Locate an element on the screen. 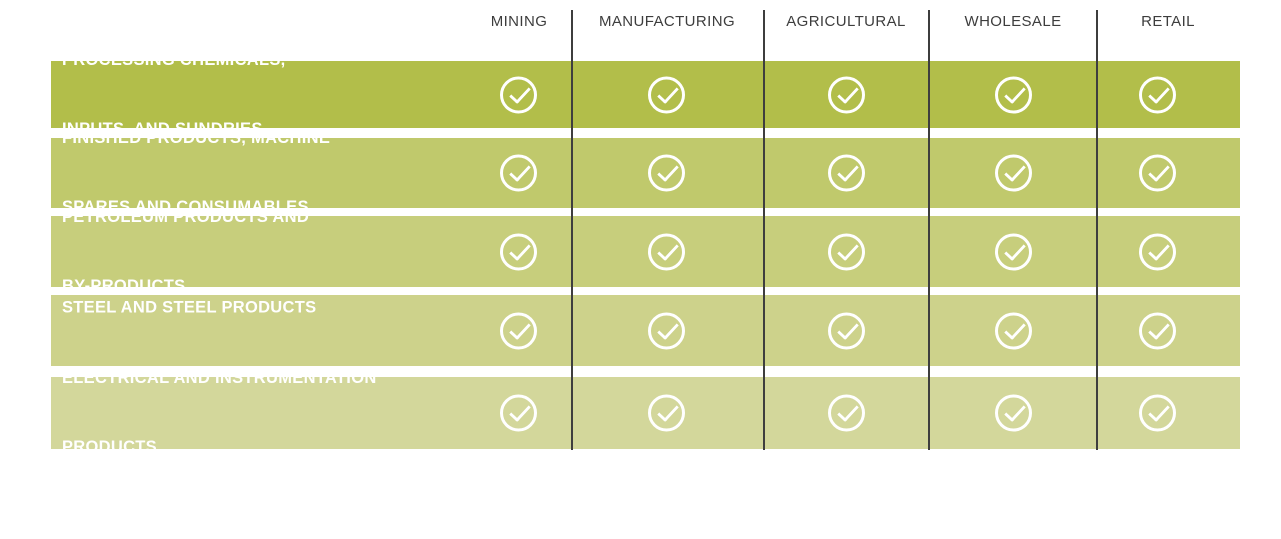 Image resolution: width=1281 pixels, height=539 pixels. table-row: ELECTRICAL AND INSTRUMENTATION PRODUCTS is located at coordinates (645, 412).